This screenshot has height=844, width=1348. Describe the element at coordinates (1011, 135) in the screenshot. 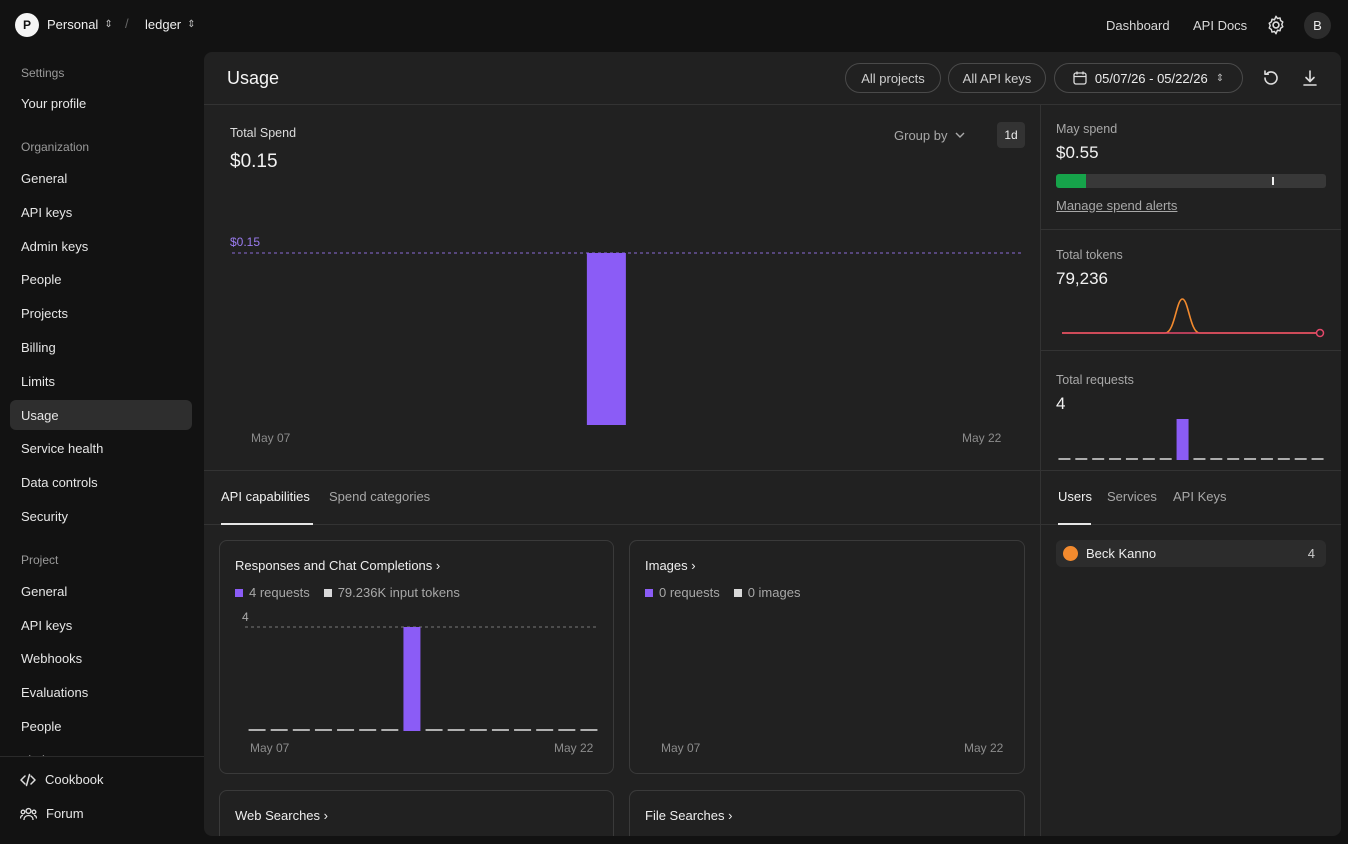

I see `interval-1d-button: 1d` at that location.